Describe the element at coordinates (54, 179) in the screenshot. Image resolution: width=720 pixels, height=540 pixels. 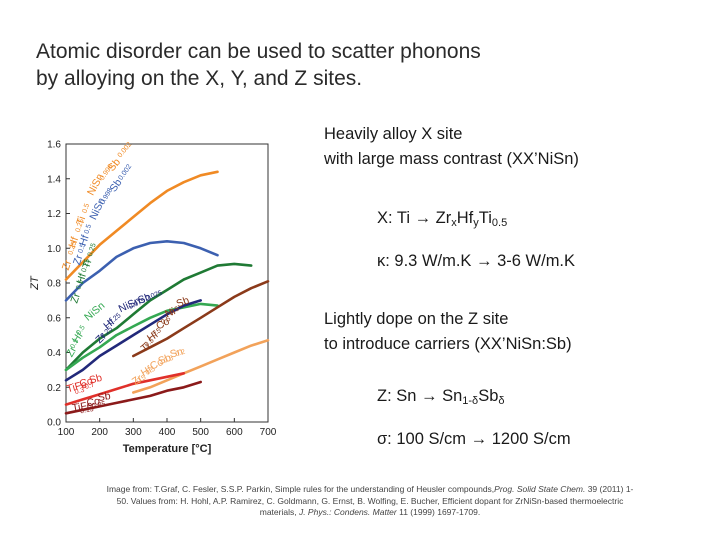
I see `y-tick-label: 1.4` at that location.